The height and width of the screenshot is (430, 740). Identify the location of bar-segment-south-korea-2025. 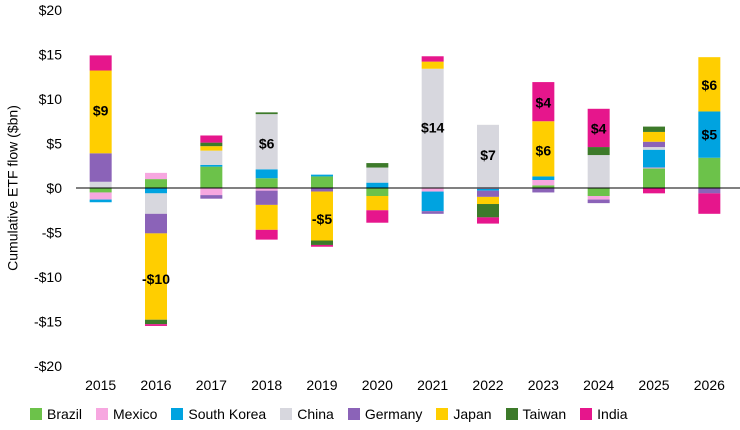
(654, 158).